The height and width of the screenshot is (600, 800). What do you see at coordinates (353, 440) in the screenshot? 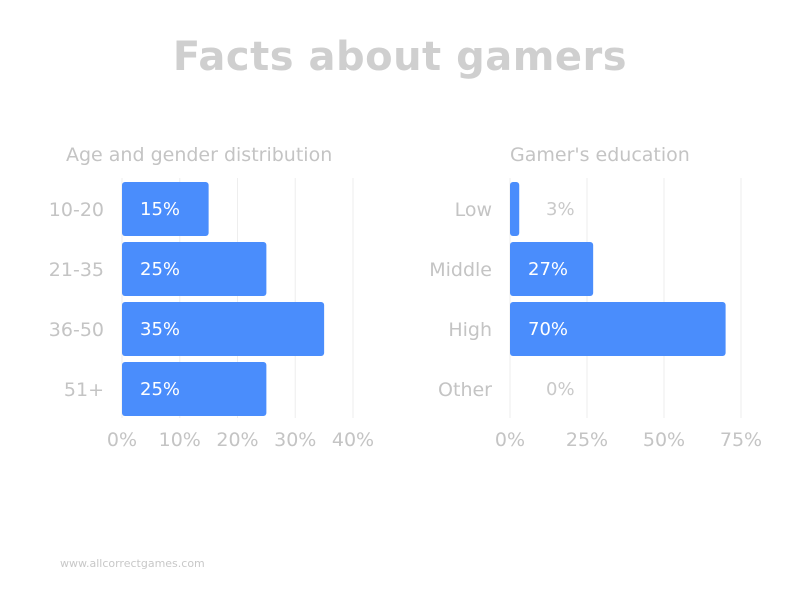
I see `age-tick-label: 40%` at bounding box center [353, 440].